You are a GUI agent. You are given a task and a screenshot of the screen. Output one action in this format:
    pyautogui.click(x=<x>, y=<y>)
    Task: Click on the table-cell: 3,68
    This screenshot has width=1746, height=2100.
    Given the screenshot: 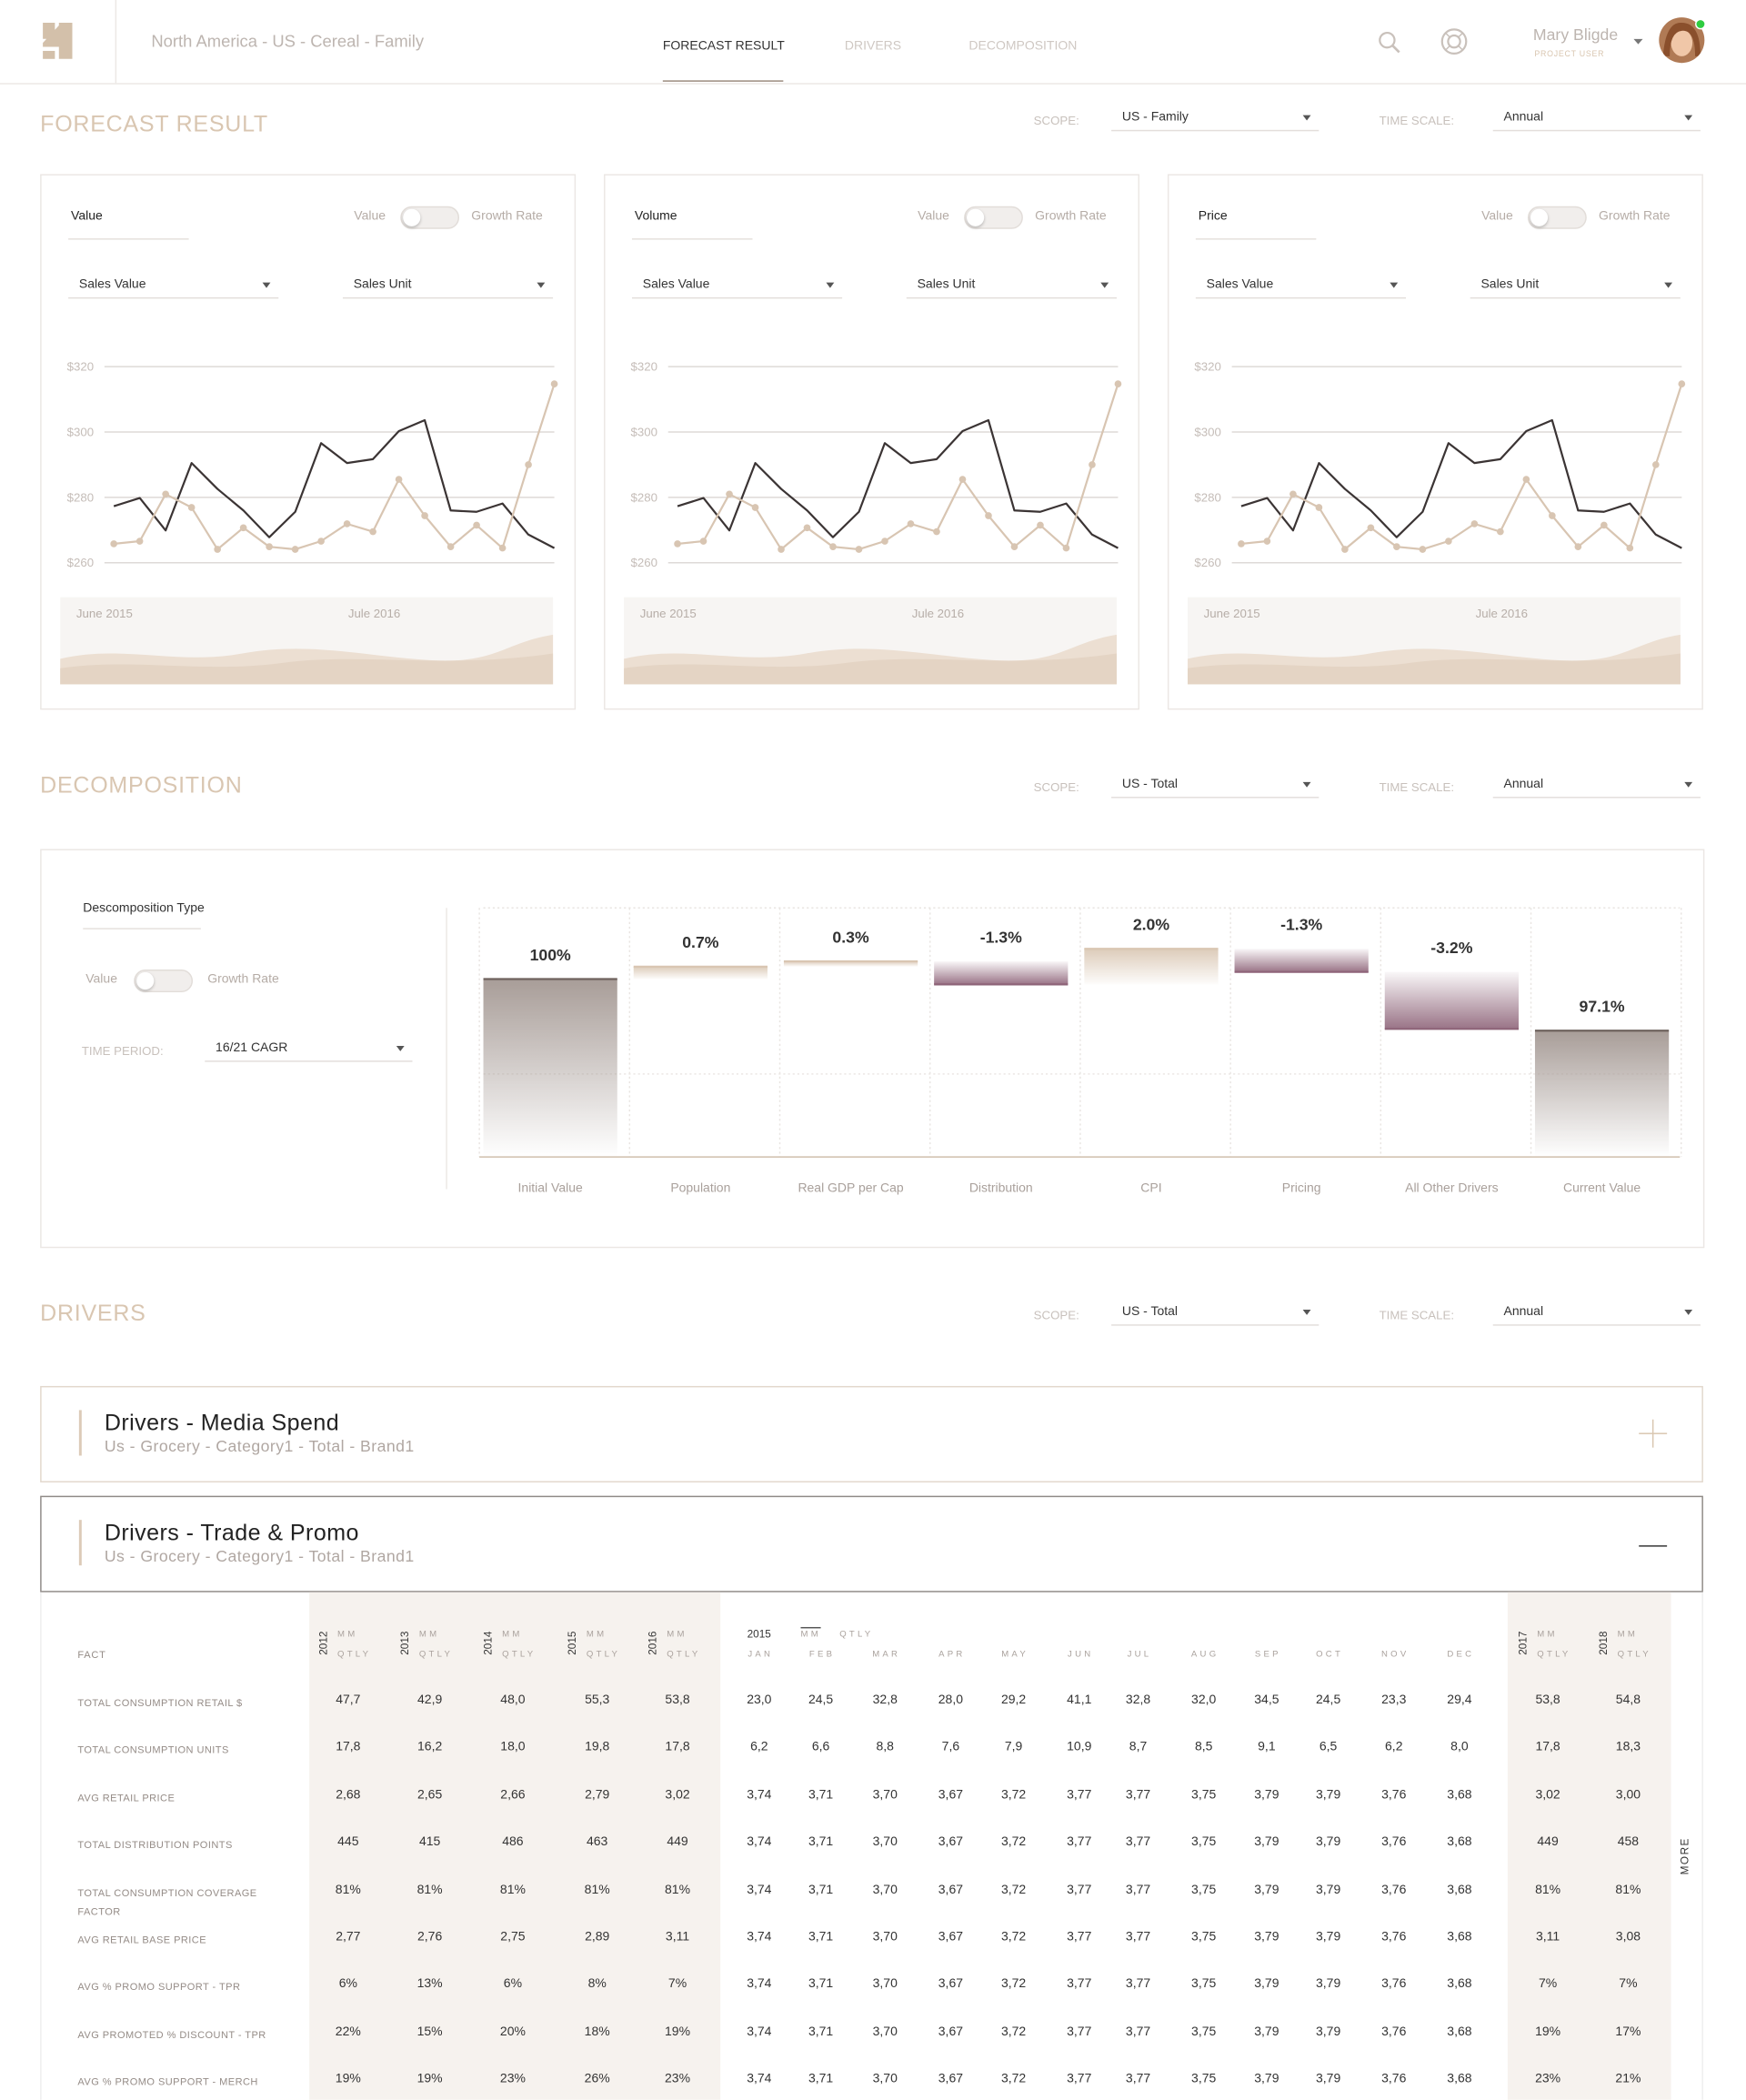 What is the action you would take?
    pyautogui.click(x=1460, y=1795)
    